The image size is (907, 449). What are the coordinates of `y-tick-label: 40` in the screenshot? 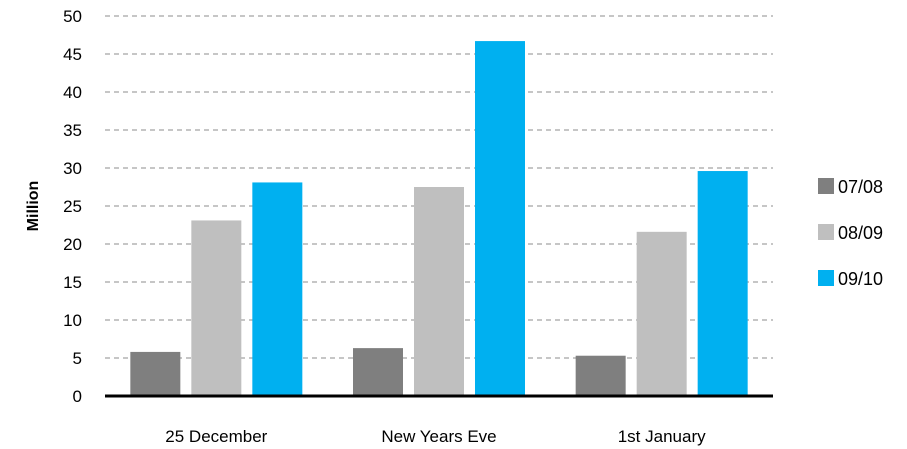 It's located at (72, 92).